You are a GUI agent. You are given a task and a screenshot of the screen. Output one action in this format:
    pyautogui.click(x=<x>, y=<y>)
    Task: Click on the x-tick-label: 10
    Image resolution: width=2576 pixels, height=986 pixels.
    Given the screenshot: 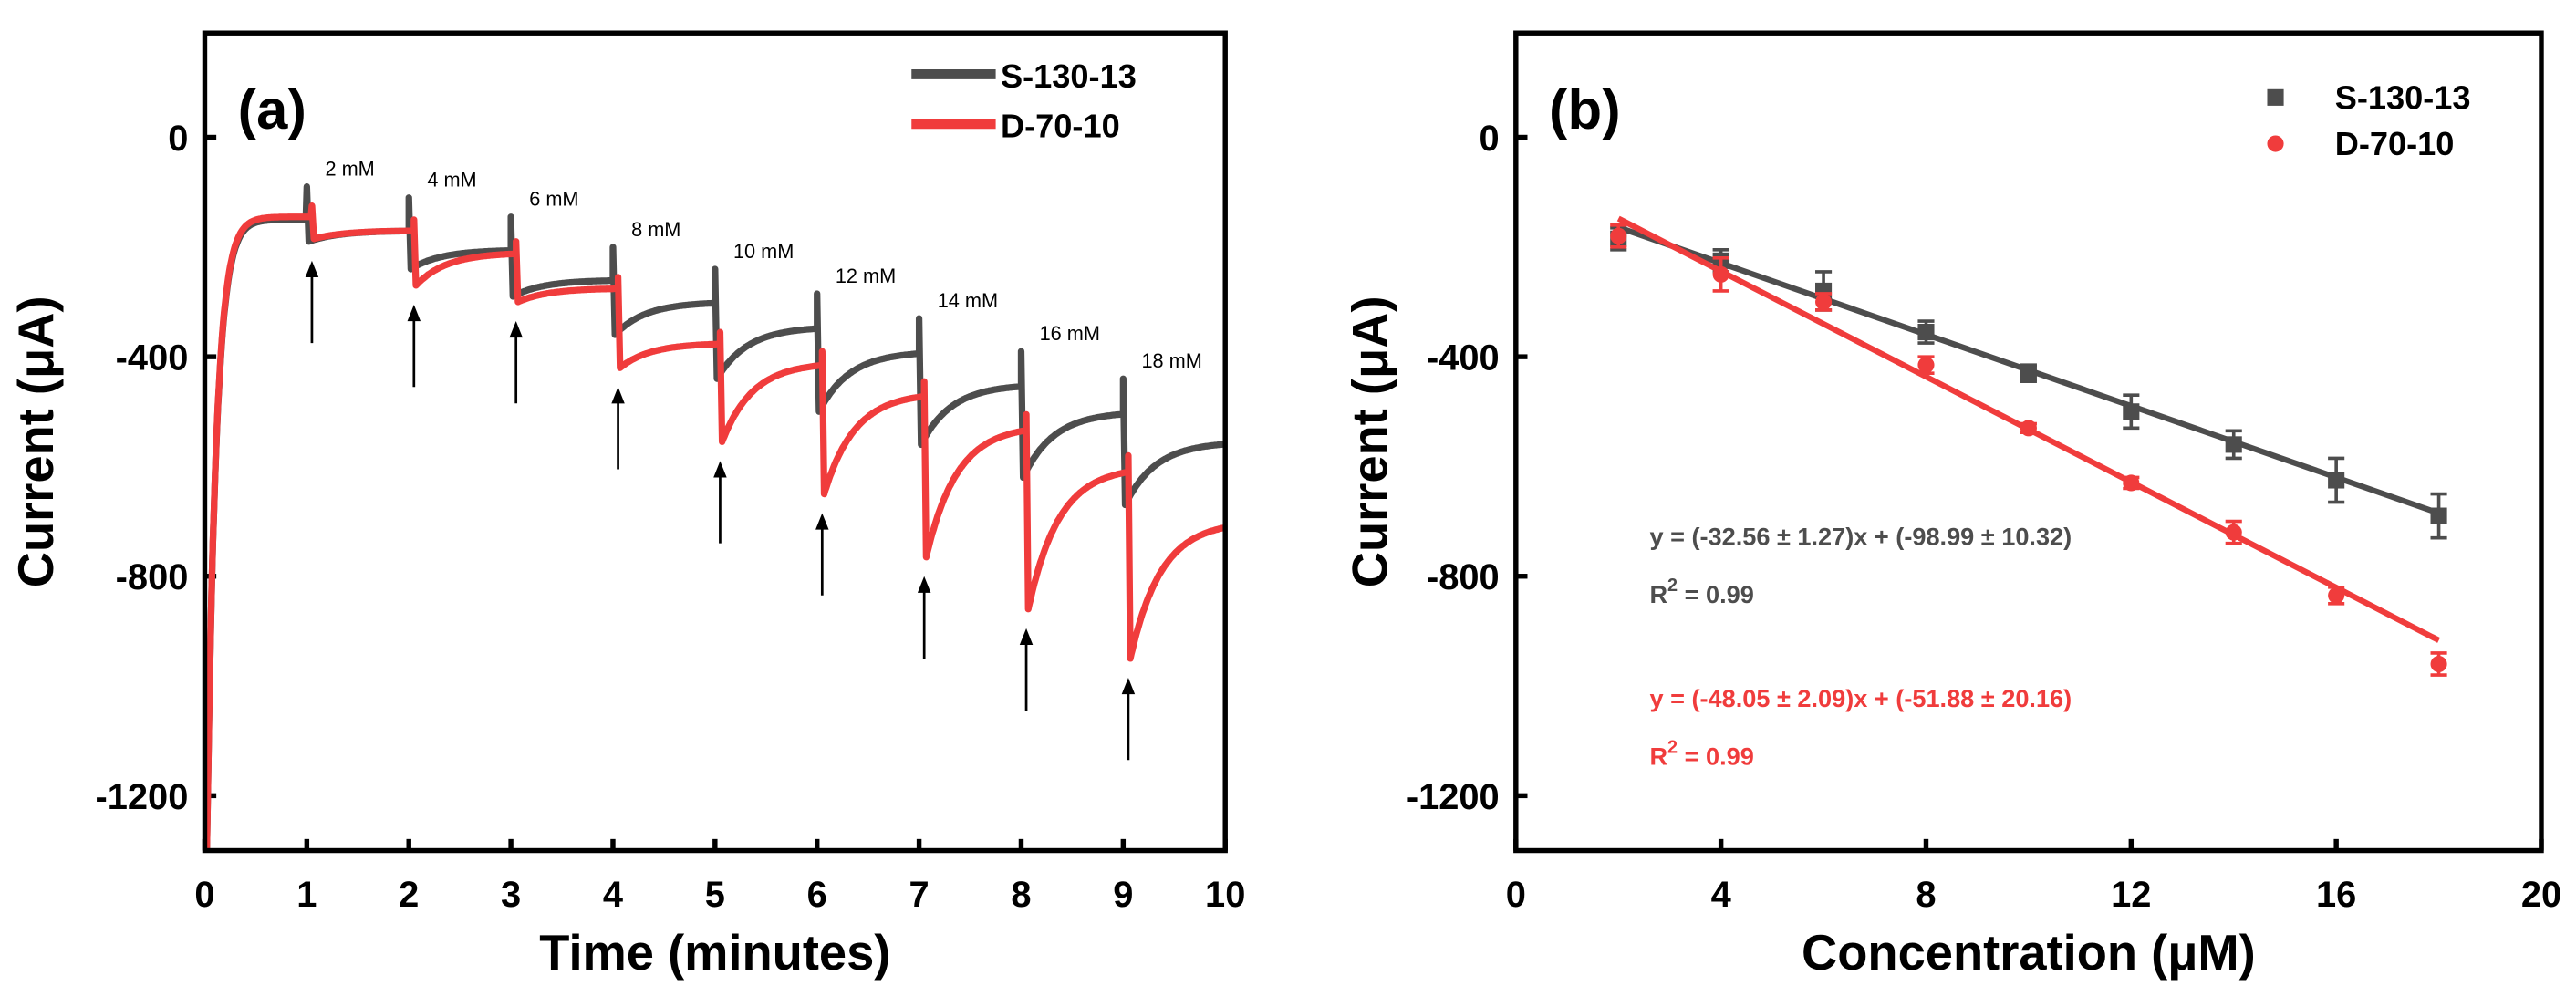 What is the action you would take?
    pyautogui.click(x=1225, y=895)
    